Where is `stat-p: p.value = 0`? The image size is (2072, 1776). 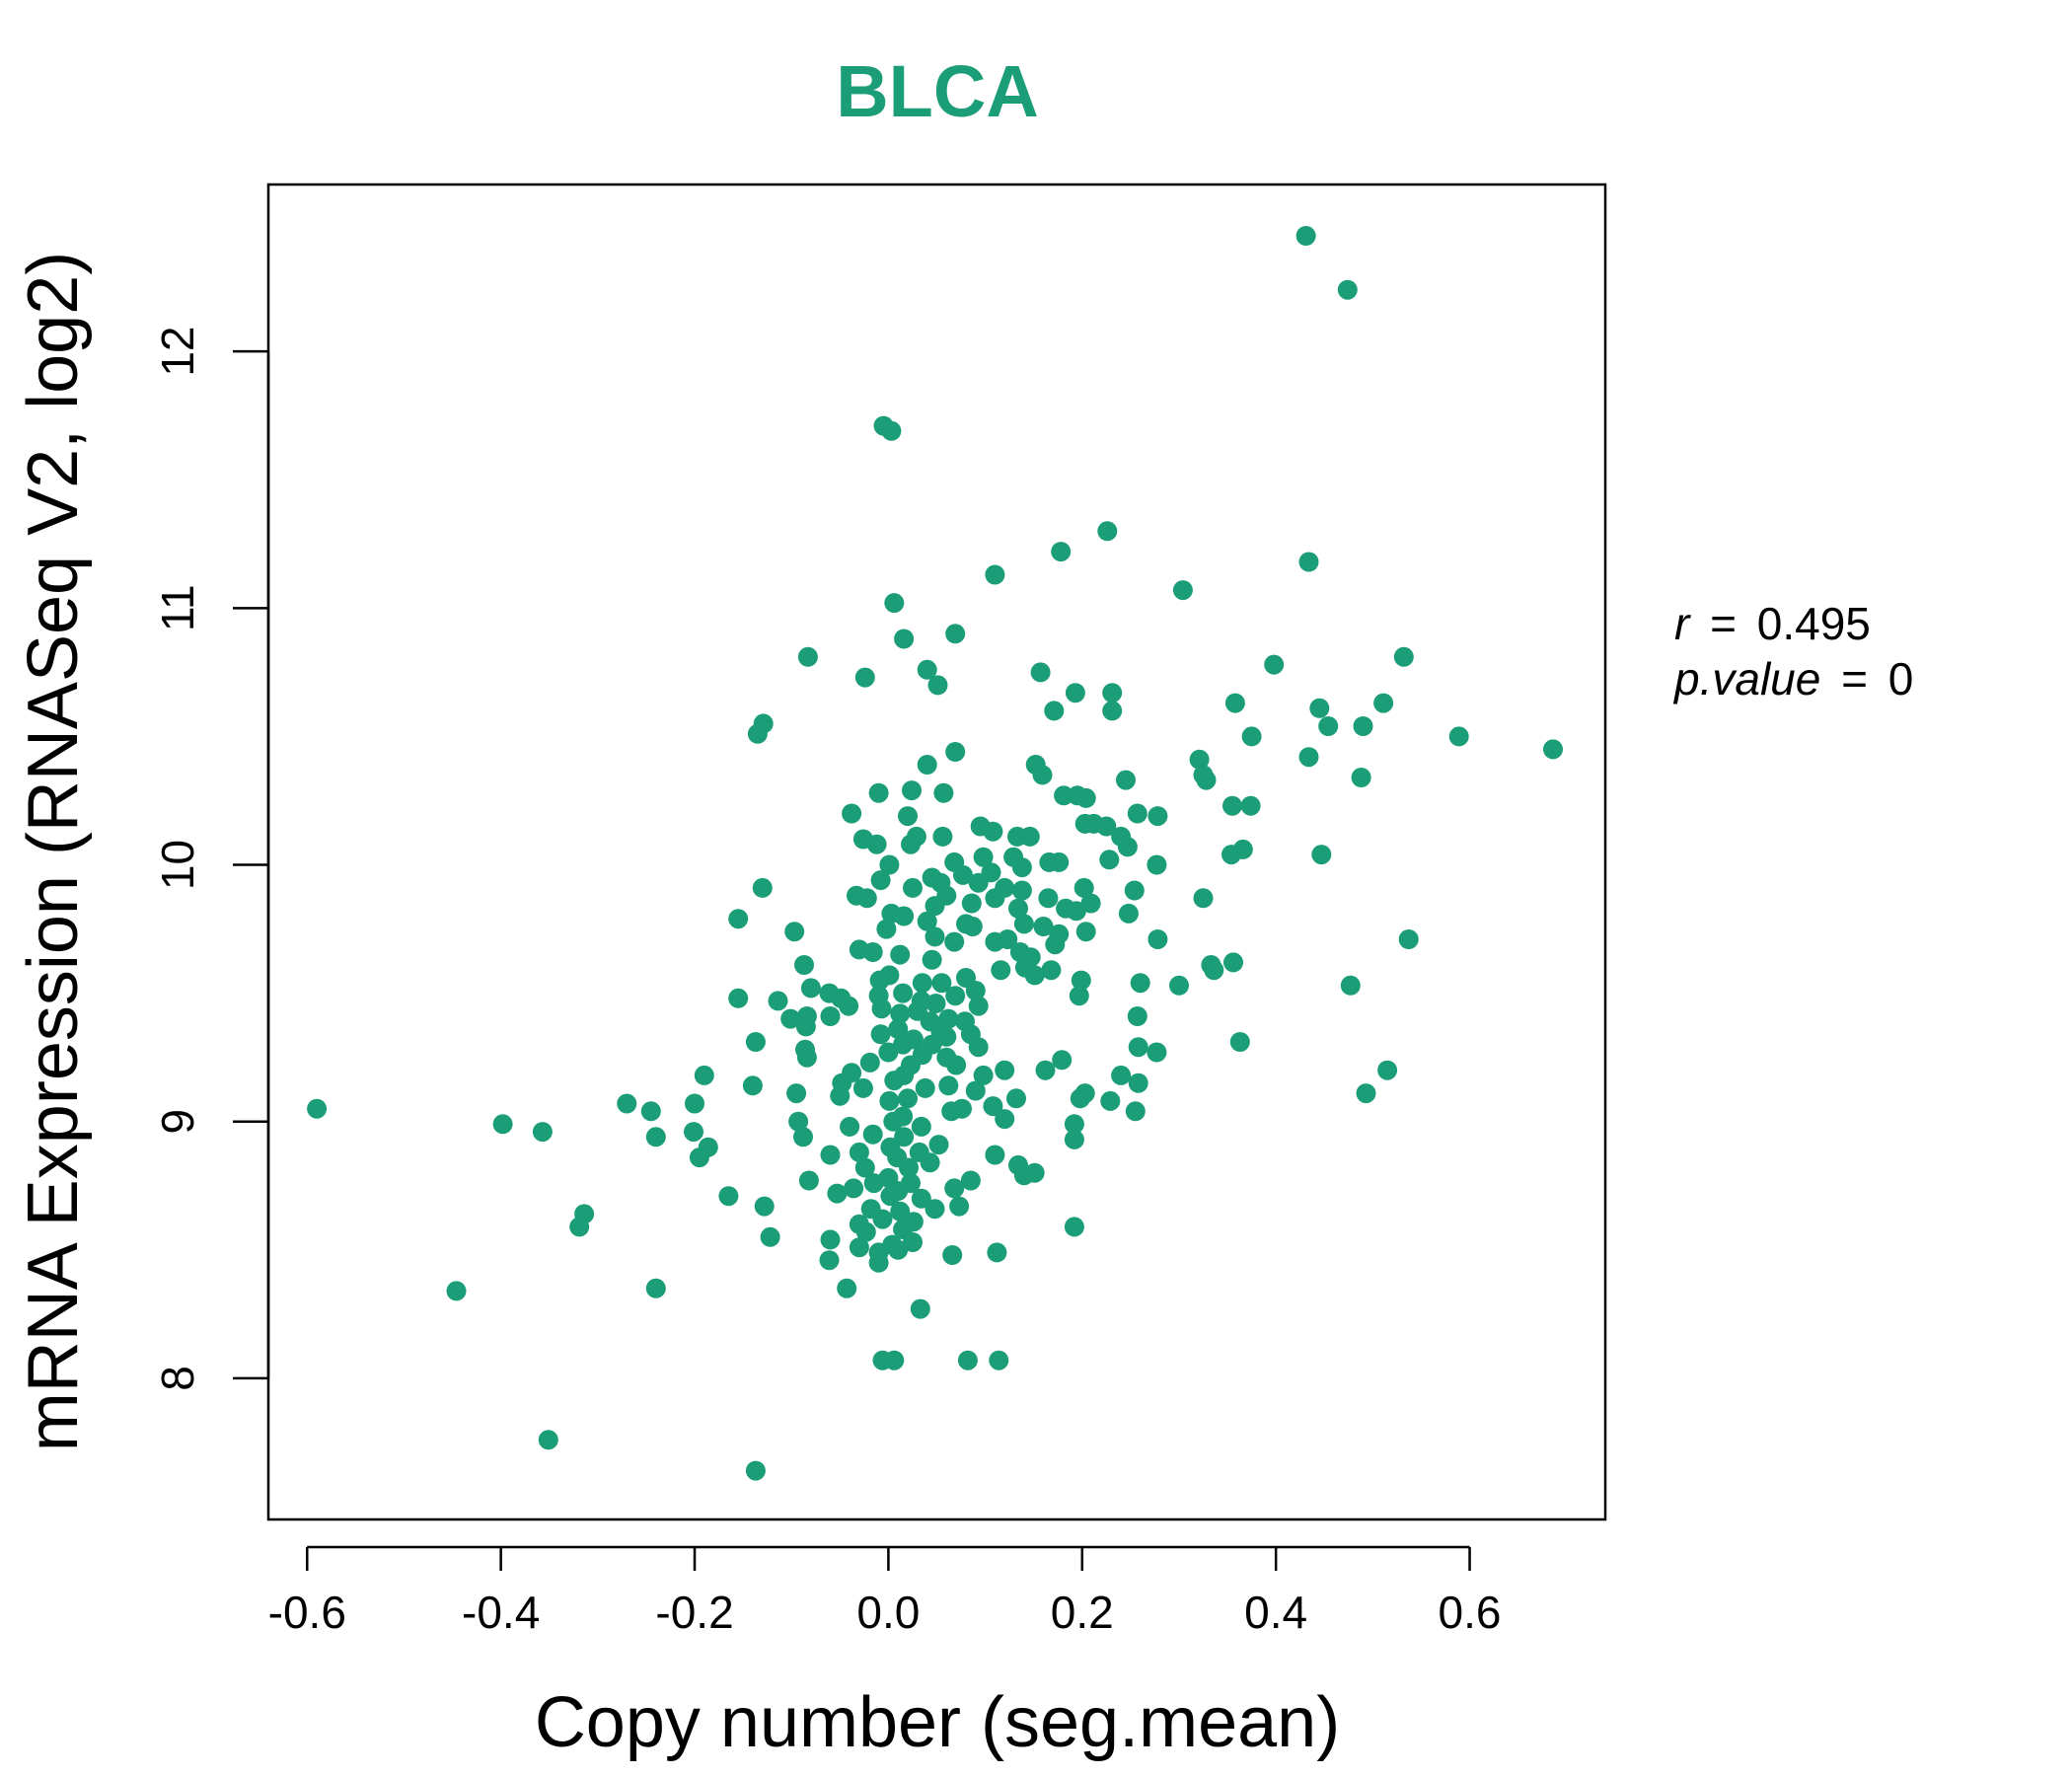
stat-p: p.value = 0 is located at coordinates (1793, 679).